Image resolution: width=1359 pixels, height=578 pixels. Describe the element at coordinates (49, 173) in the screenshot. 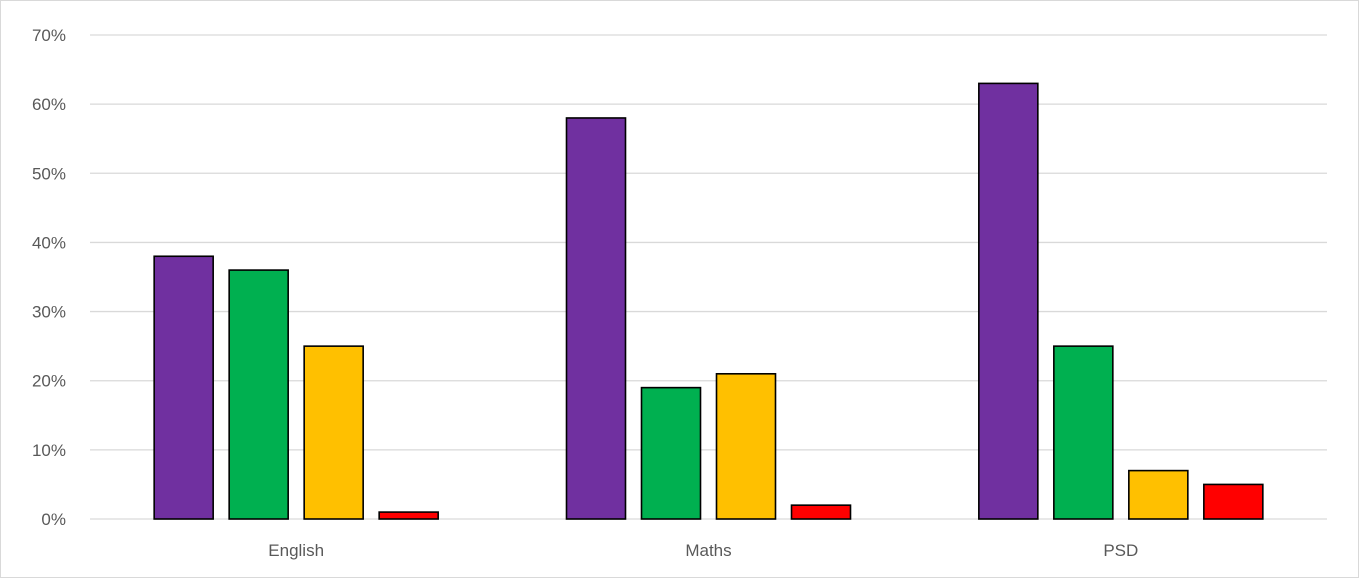

I see `y-tick-label: 50%` at that location.